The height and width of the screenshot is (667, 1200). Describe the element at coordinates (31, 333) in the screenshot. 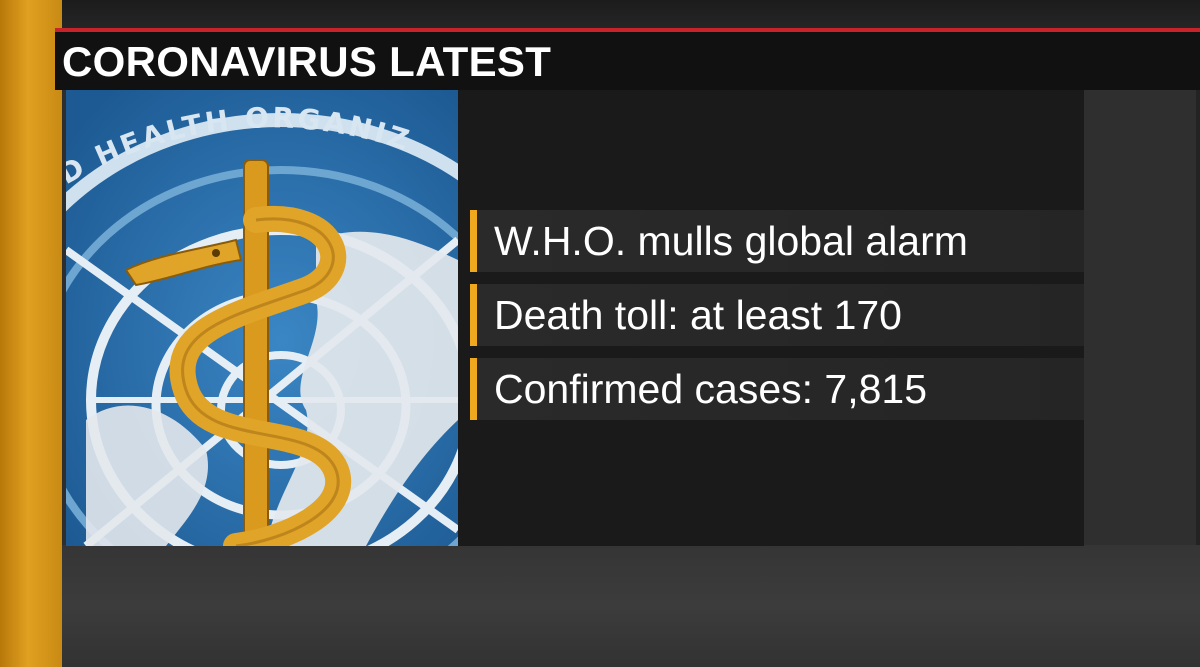

I see `orange-side-bar` at that location.